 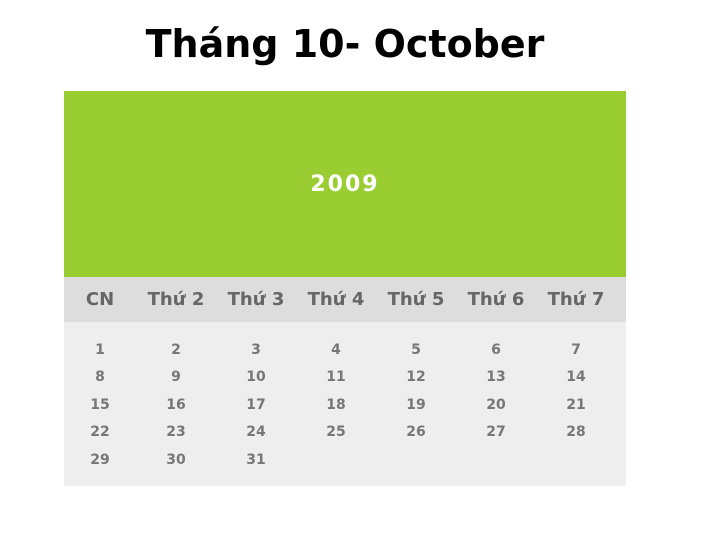 I want to click on calendar-day: 26, so click(x=416, y=432).